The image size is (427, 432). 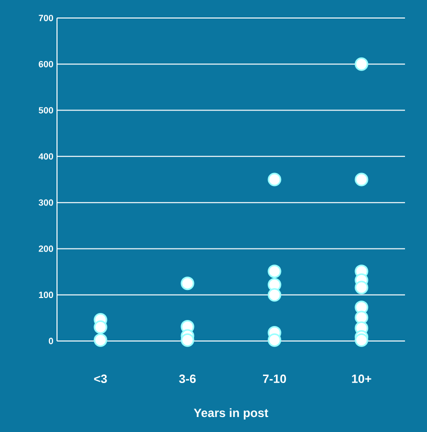 I want to click on x-tick-label: 3-6, so click(x=187, y=379).